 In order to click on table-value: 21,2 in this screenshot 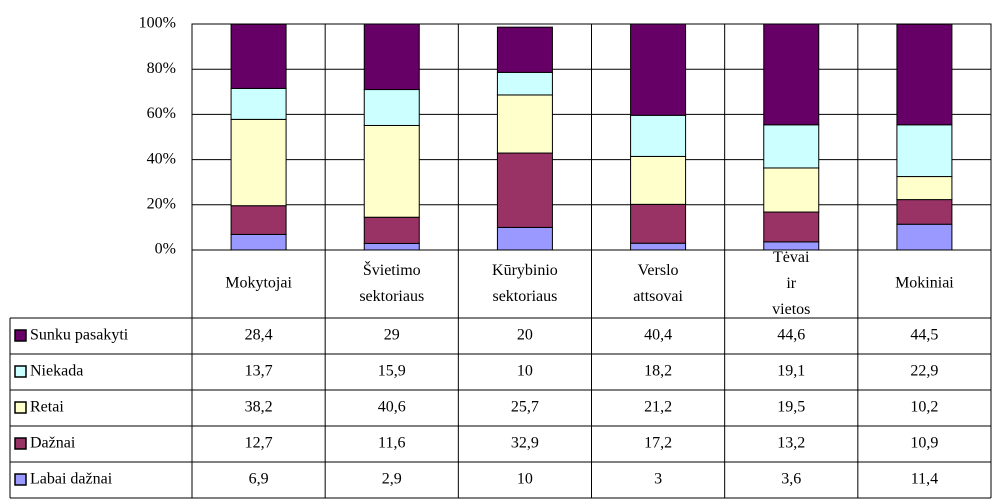, I will do `click(658, 407)`.